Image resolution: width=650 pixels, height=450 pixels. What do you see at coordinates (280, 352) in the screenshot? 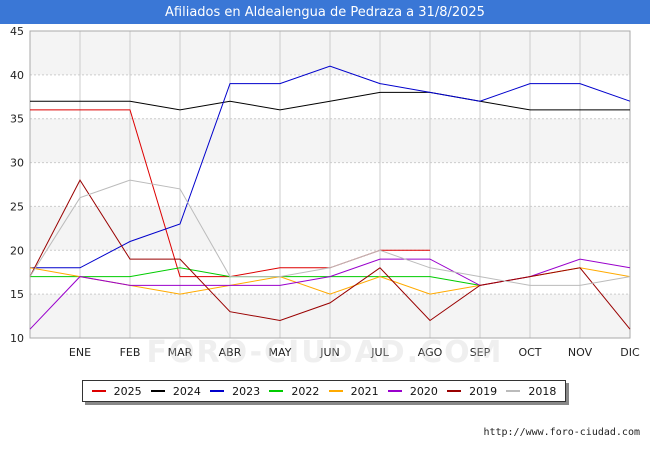
I see `x-tick-label-may: MAY` at bounding box center [280, 352].